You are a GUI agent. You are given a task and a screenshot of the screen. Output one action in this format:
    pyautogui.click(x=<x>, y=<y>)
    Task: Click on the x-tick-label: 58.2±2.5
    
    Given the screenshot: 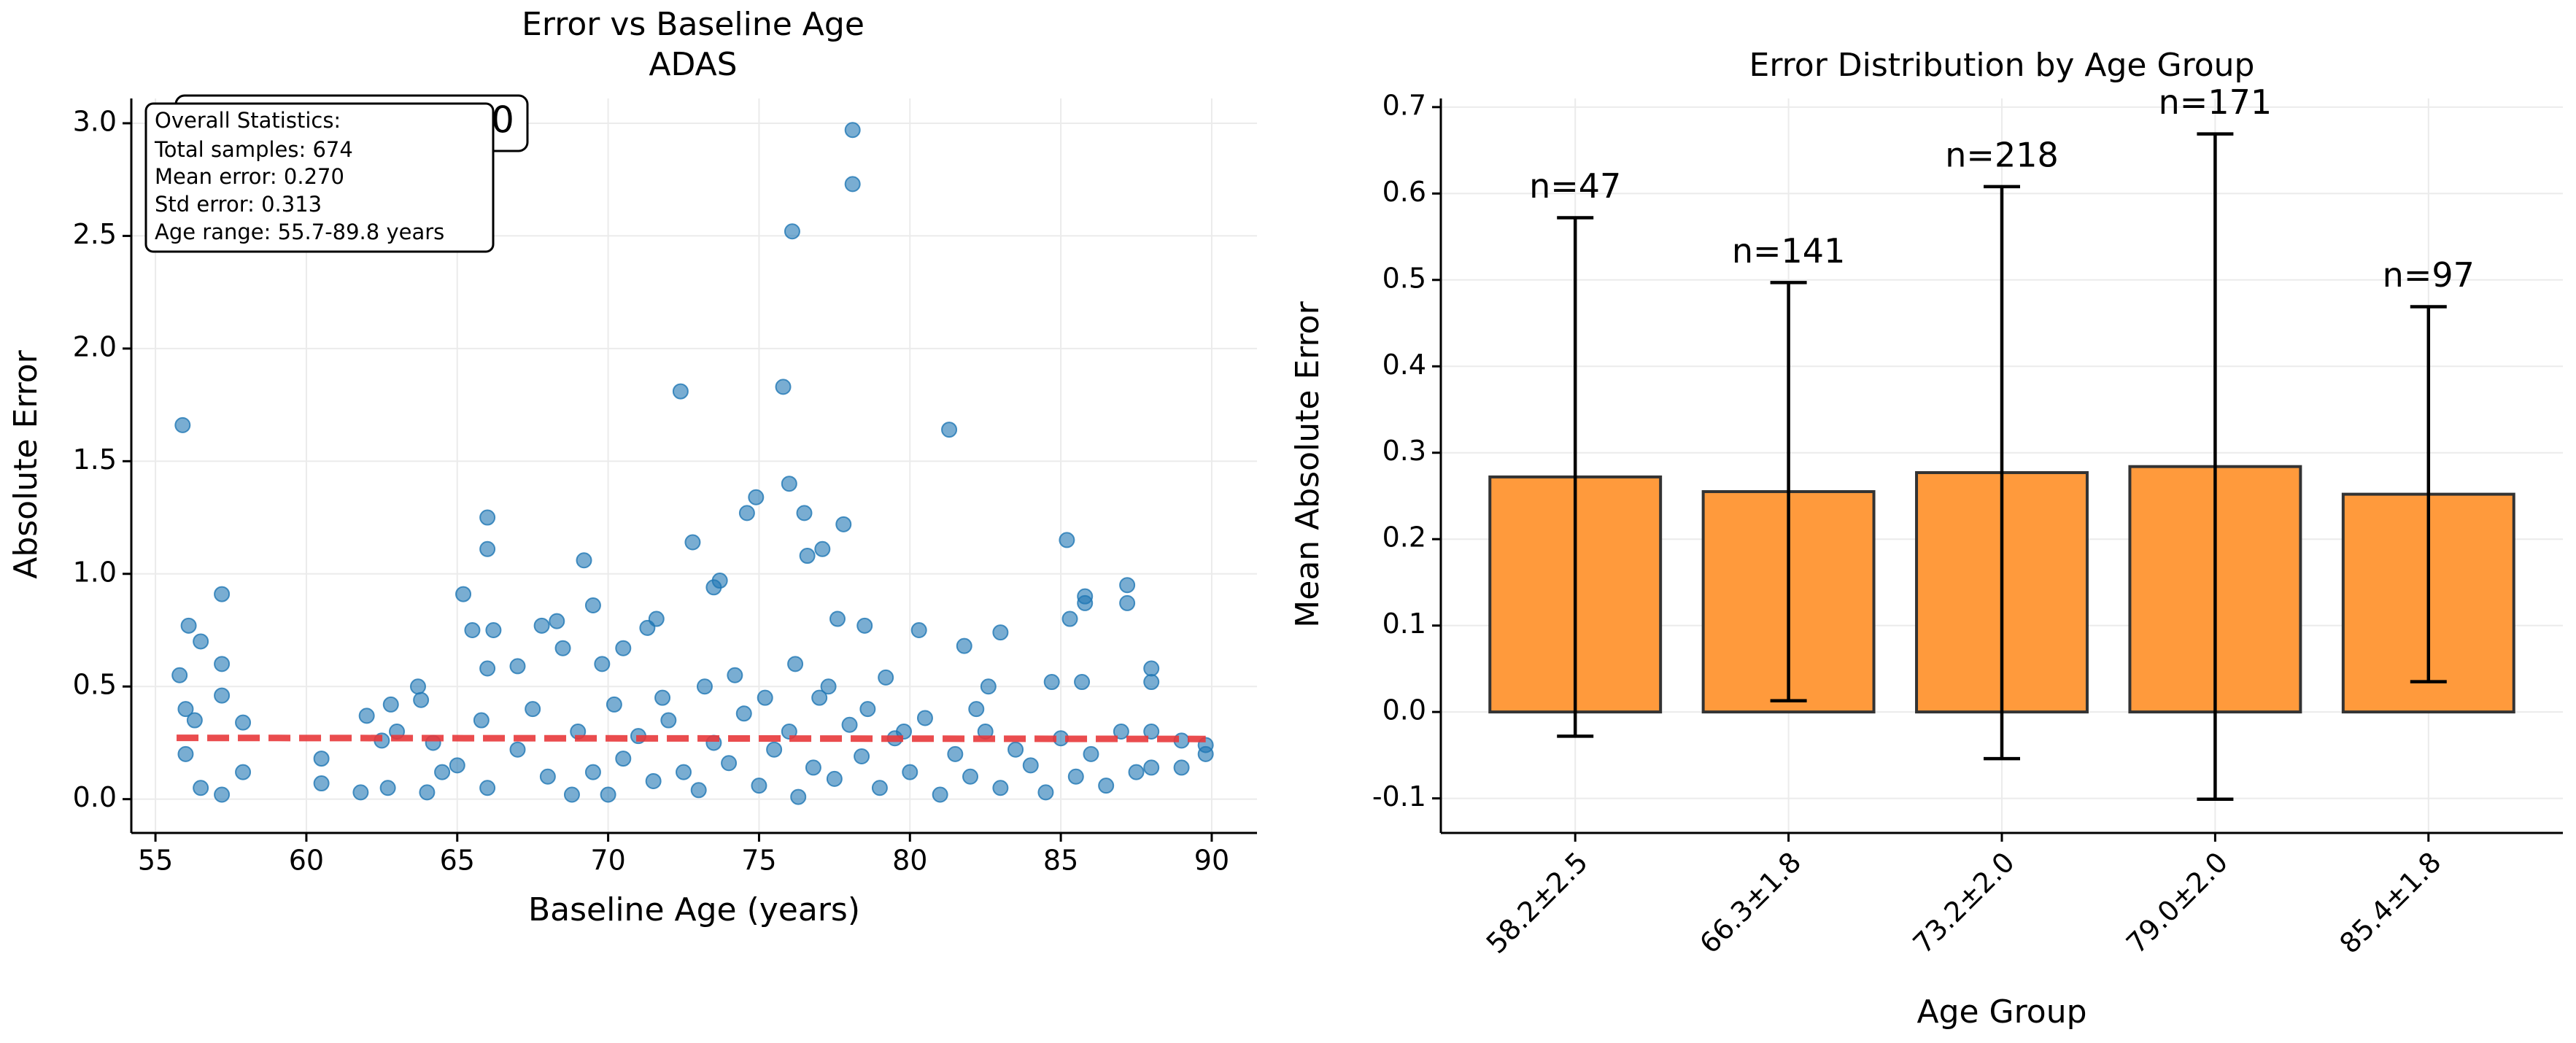 What is the action you would take?
    pyautogui.click(x=1537, y=903)
    